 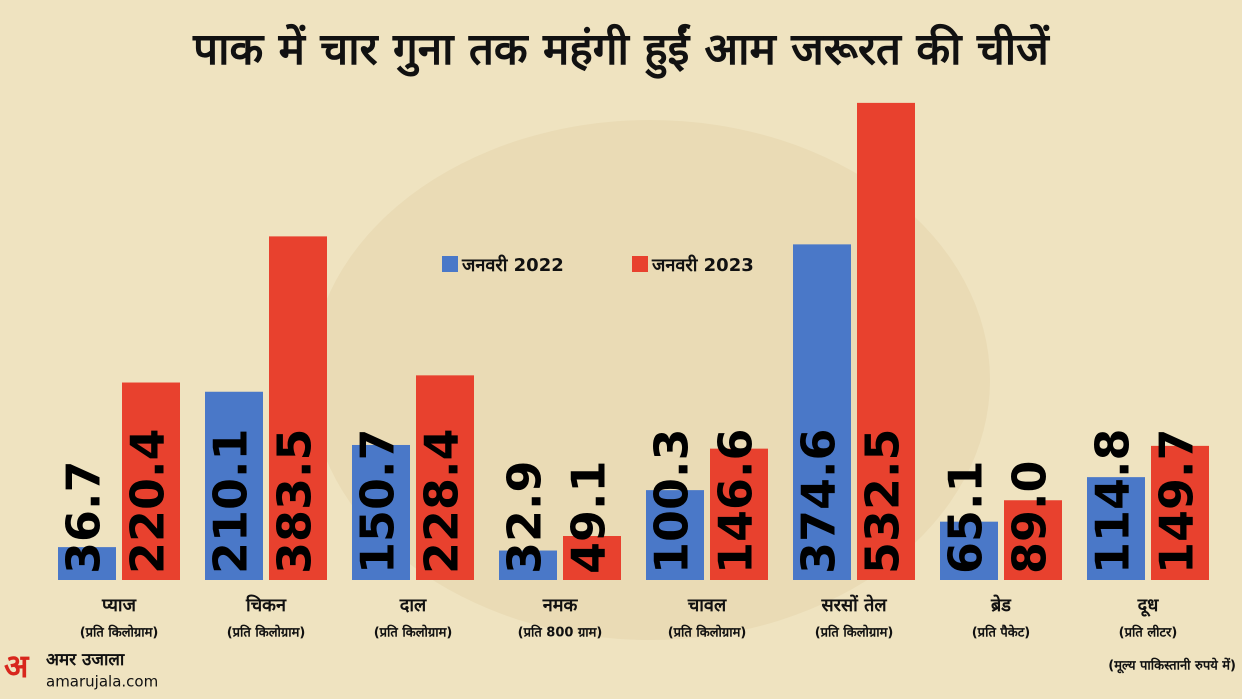 What do you see at coordinates (819, 501) in the screenshot?
I see `value-label: 374.6` at bounding box center [819, 501].